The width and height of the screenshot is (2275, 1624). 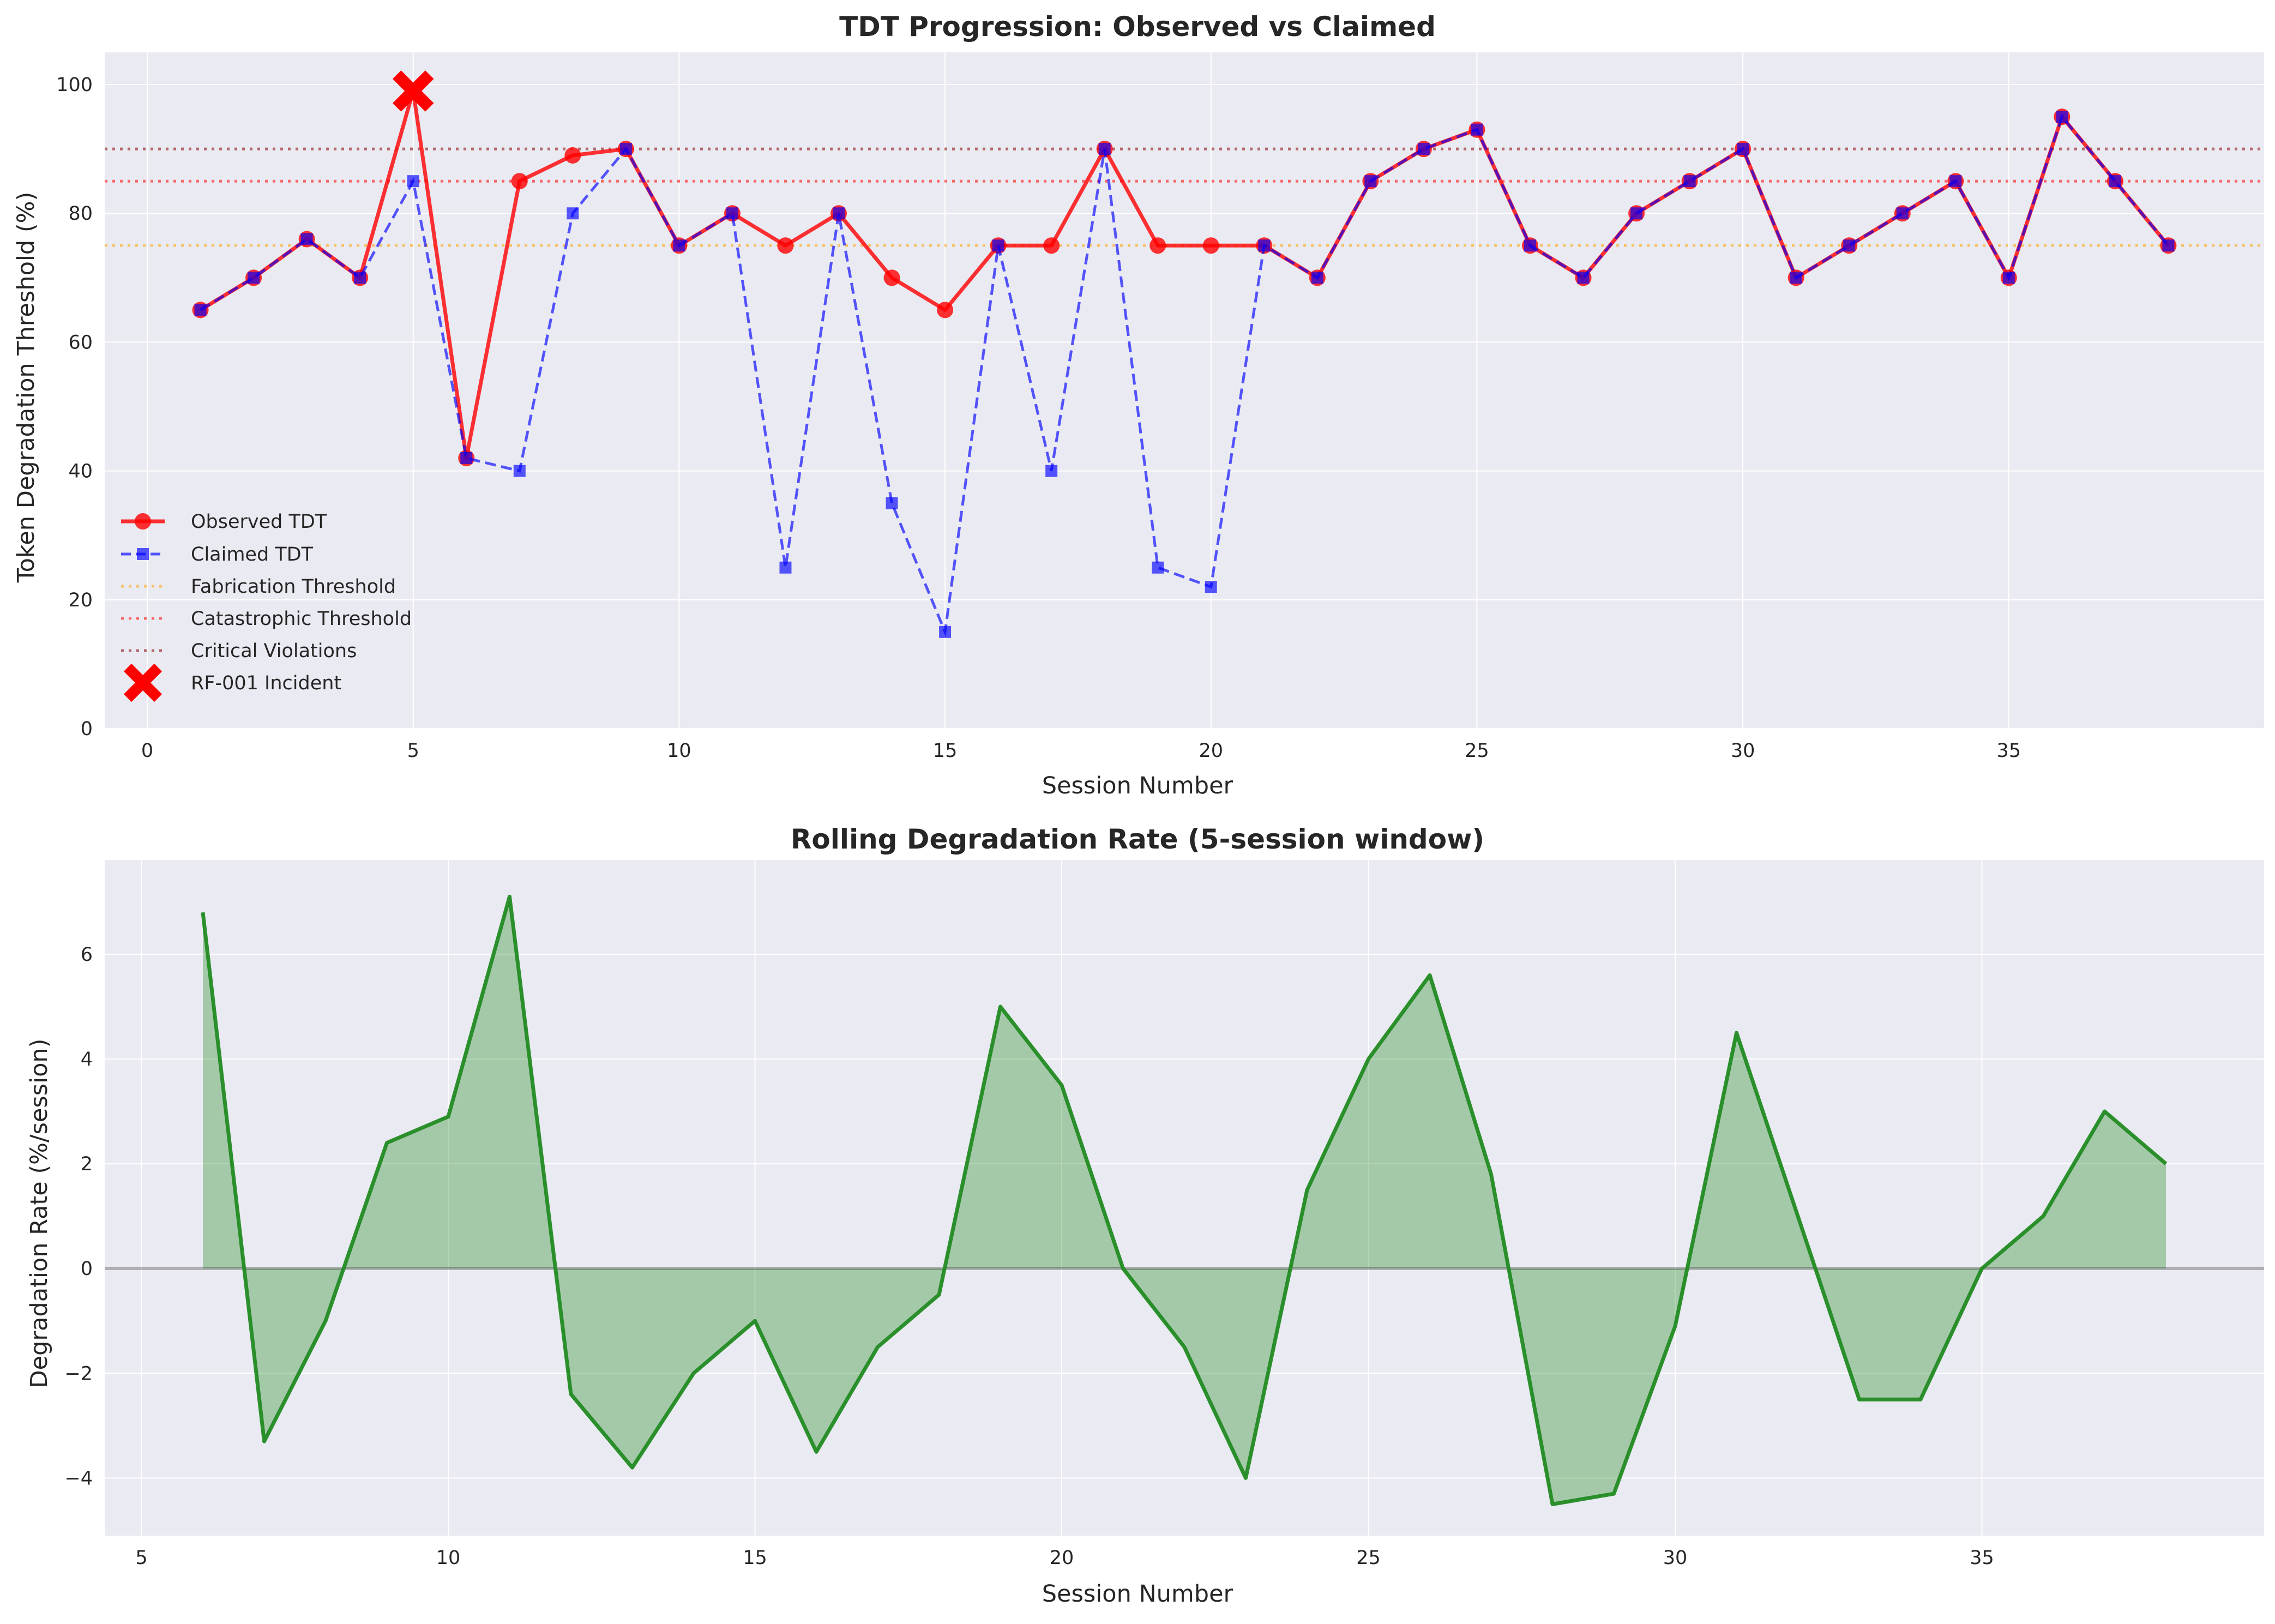 What do you see at coordinates (75, 407) in the screenshot?
I see `y-tick-labels: 0 20 40 60 80 100` at bounding box center [75, 407].